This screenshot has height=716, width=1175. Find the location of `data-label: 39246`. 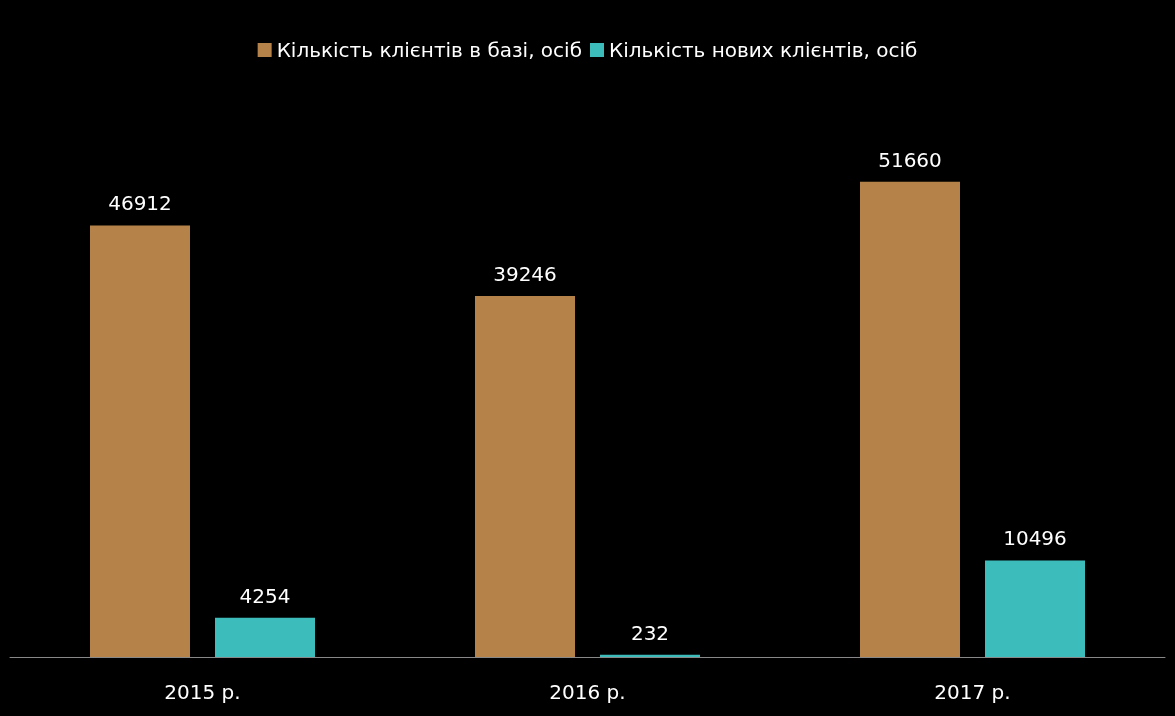

data-label: 39246 is located at coordinates (525, 273).